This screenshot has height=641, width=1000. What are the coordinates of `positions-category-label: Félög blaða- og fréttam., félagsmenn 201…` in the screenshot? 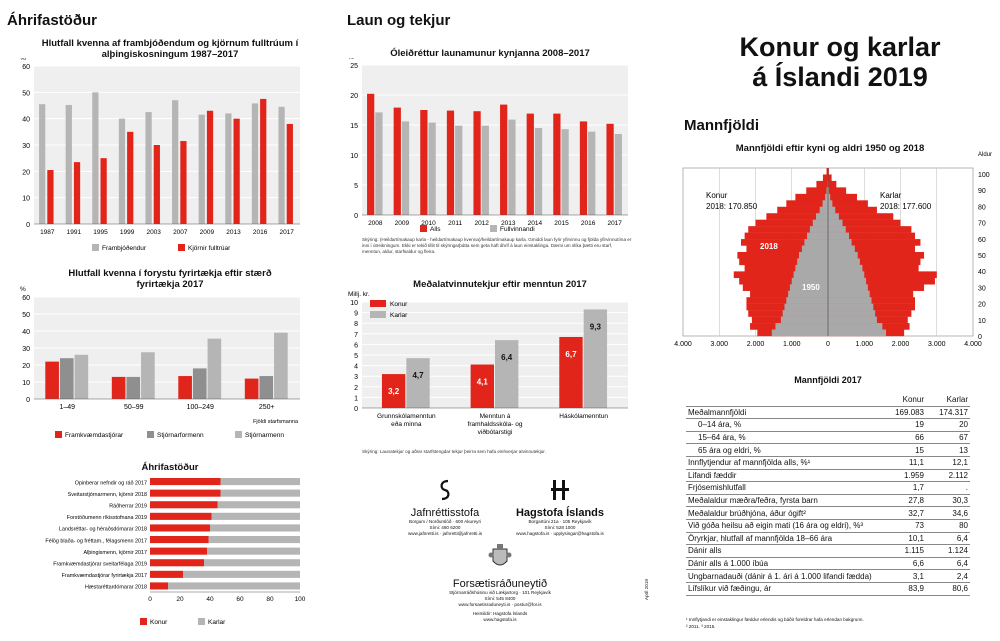 It's located at (96, 540).